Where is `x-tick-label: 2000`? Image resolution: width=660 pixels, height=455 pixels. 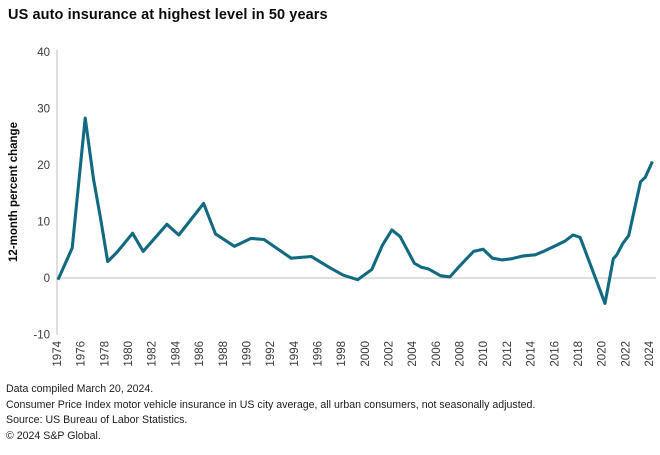
x-tick-label: 2000 is located at coordinates (366, 354).